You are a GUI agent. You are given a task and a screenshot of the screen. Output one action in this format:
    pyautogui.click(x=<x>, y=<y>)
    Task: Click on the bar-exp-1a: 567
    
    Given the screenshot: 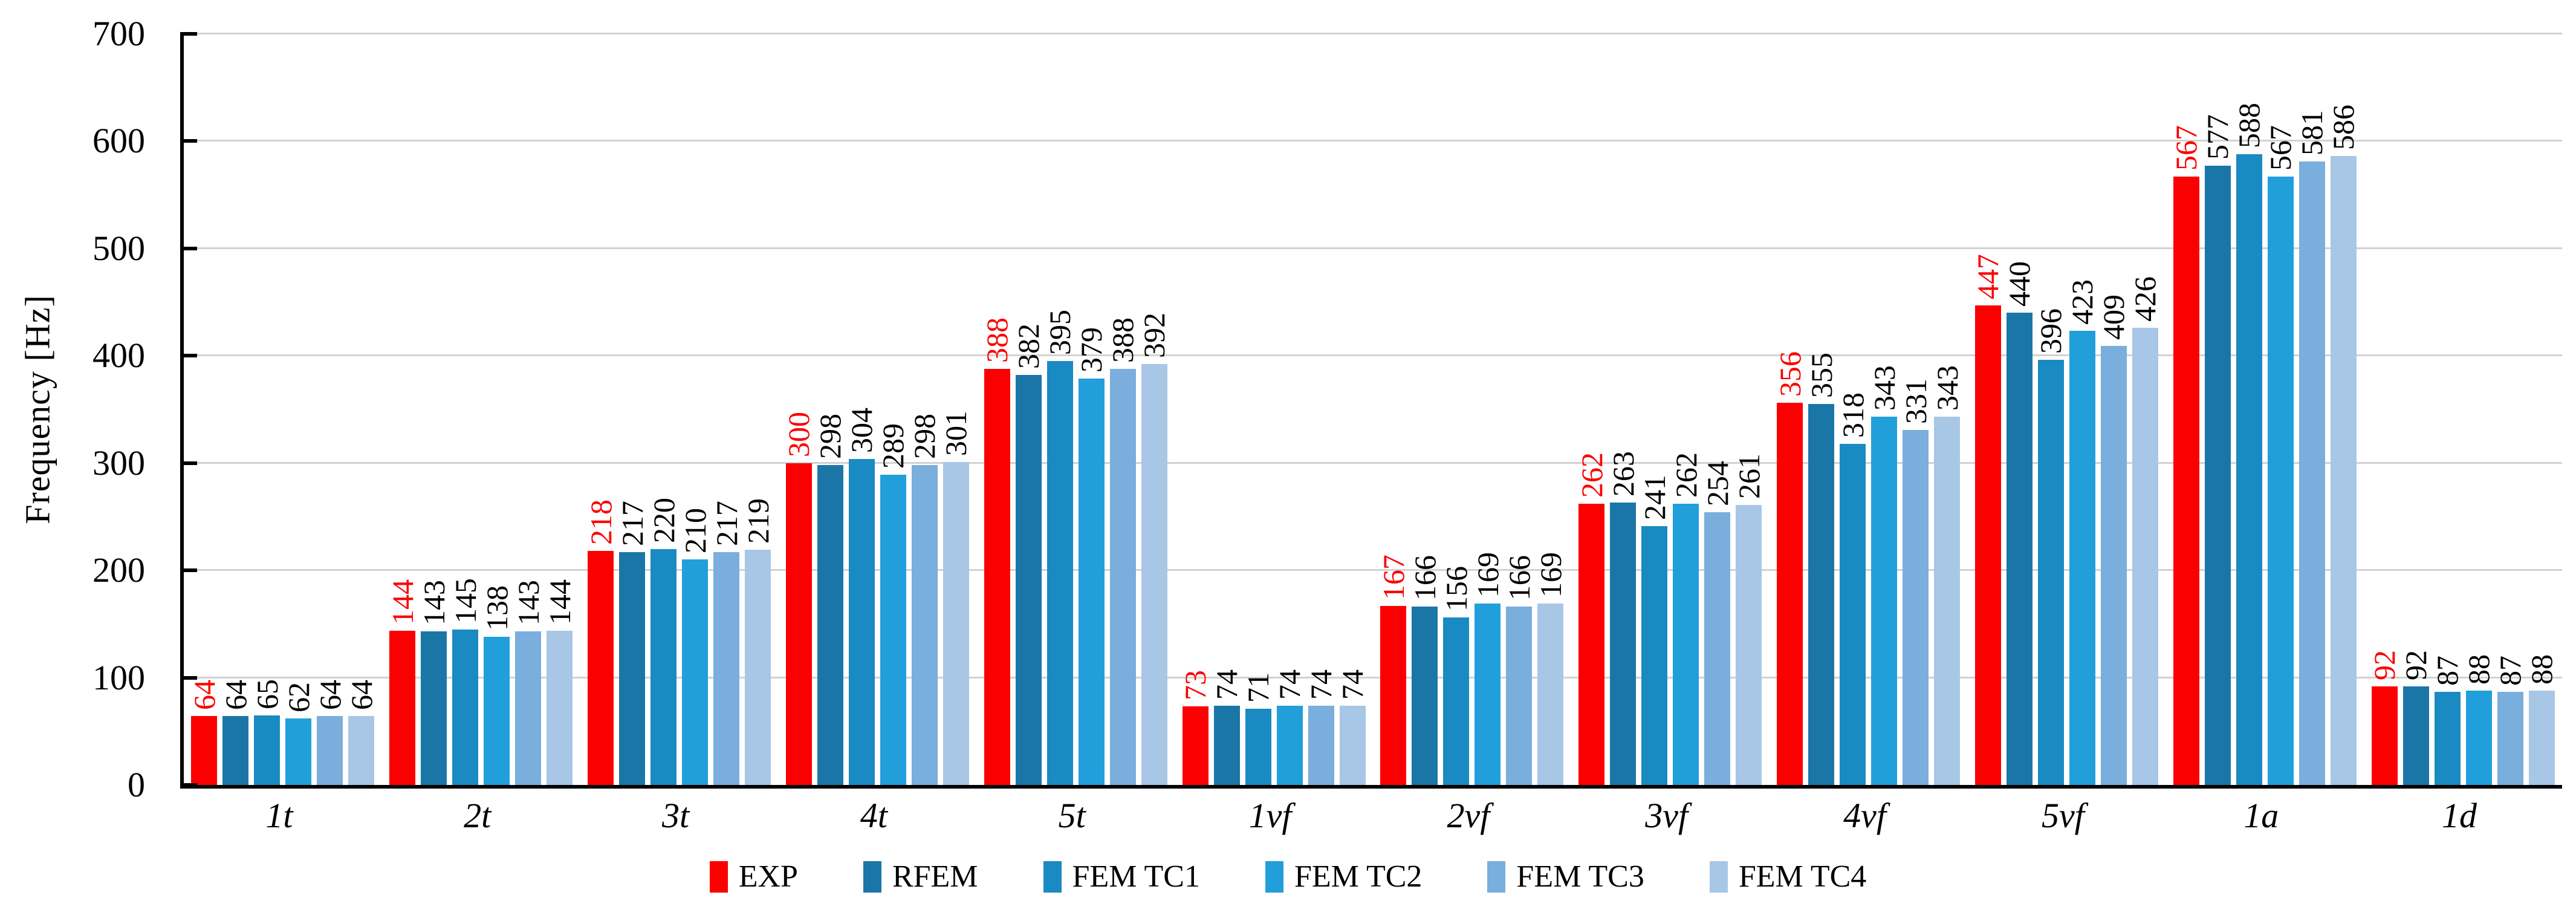 What is the action you would take?
    pyautogui.click(x=2186, y=455)
    